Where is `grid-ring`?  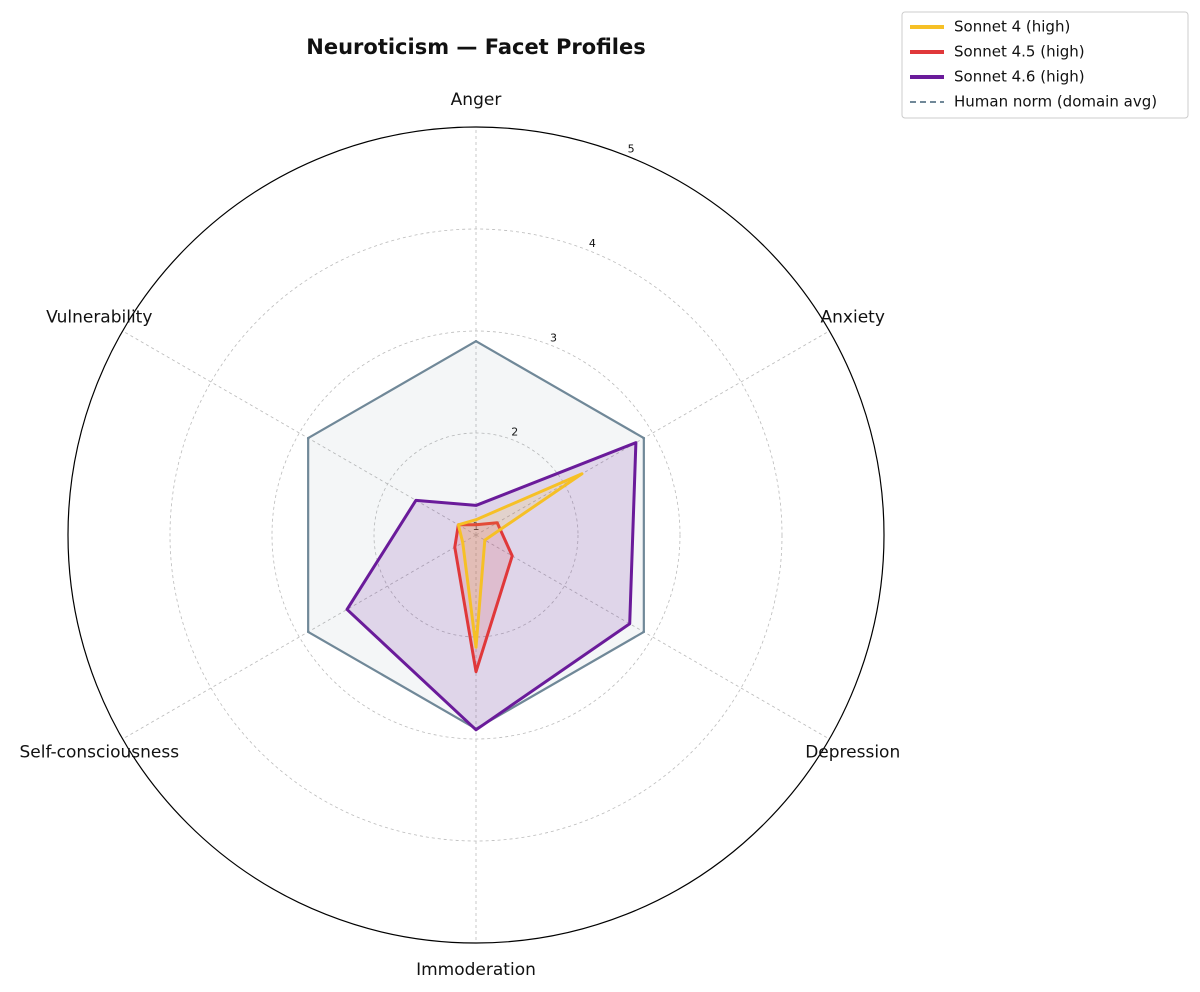
grid-ring is located at coordinates (476, 535).